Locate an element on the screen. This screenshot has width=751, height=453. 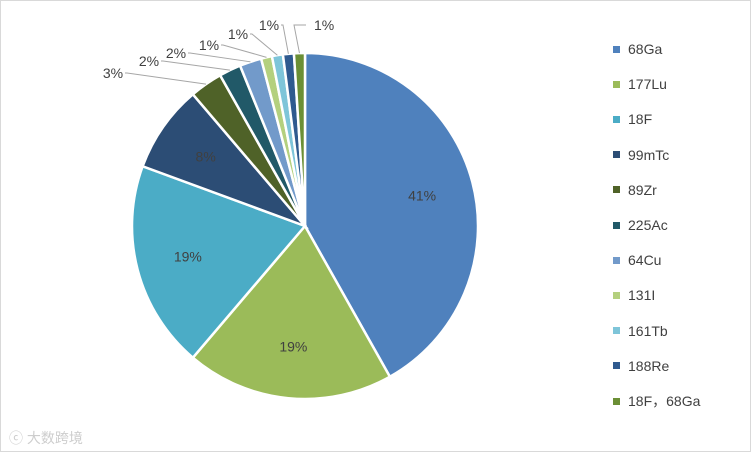
legend-item-131i: 131I is located at coordinates (634, 295).